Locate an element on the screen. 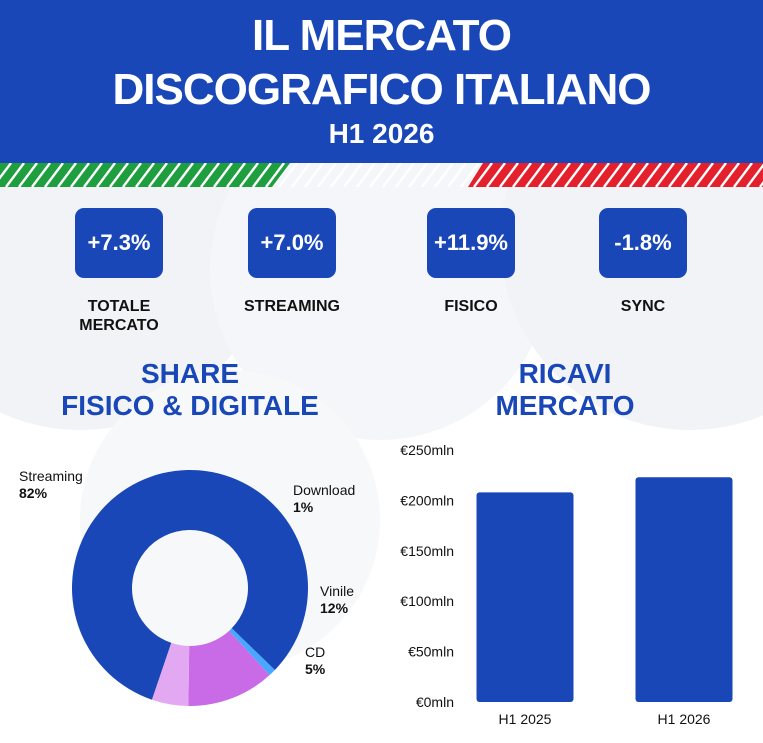  pie-label-text: Streaming is located at coordinates (51, 476).